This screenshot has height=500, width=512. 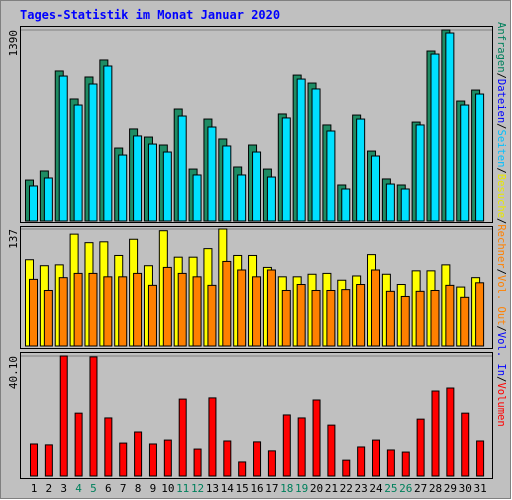 I want to click on x-tick-label: 7, so click(x=123, y=488).